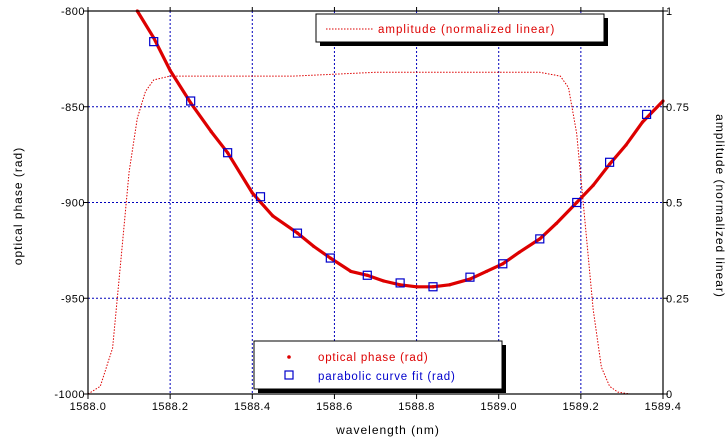 The width and height of the screenshot is (728, 442). Describe the element at coordinates (720, 206) in the screenshot. I see `y2-axis-label: amplitude (normalized linear)` at that location.